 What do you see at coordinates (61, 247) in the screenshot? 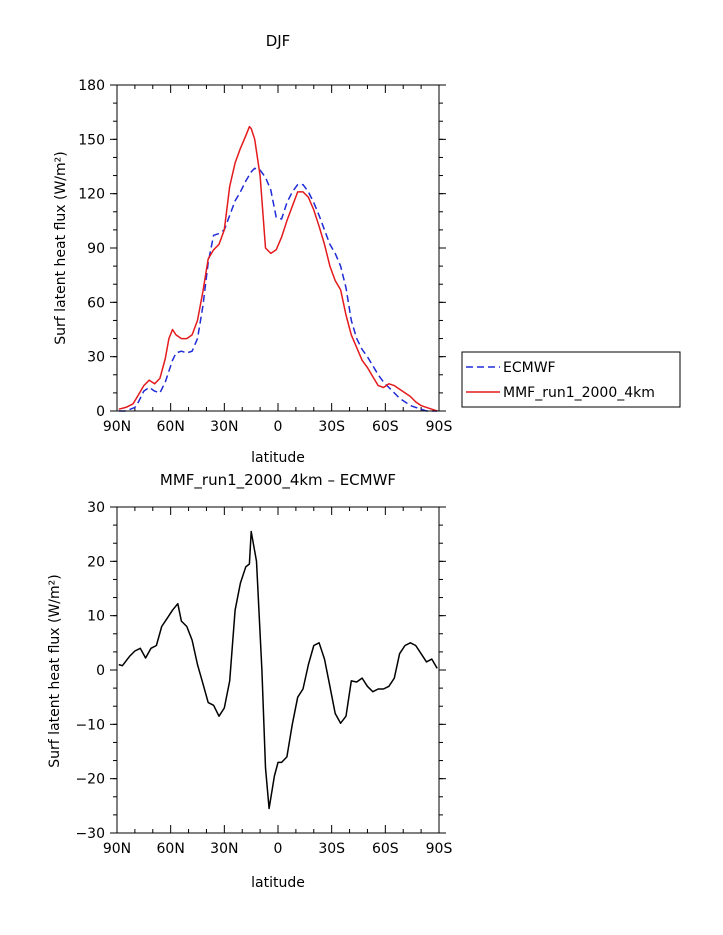
I see `top-y-axis-label: Surf latent heat flux (W/m²)` at bounding box center [61, 247].